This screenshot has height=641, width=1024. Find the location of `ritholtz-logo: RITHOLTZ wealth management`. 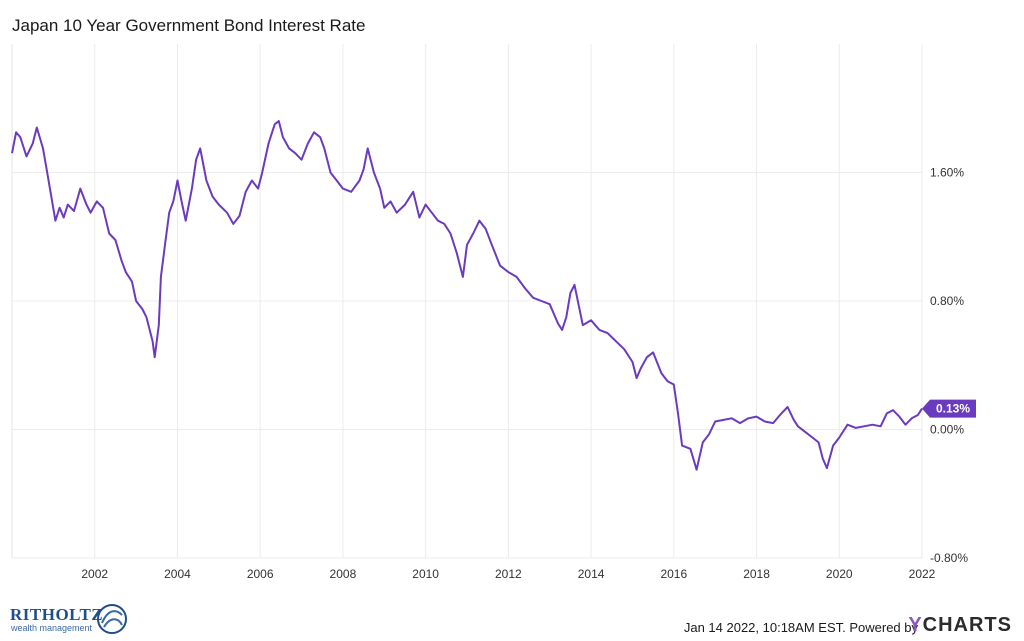

ritholtz-logo: RITHOLTZ wealth management is located at coordinates (70, 620).